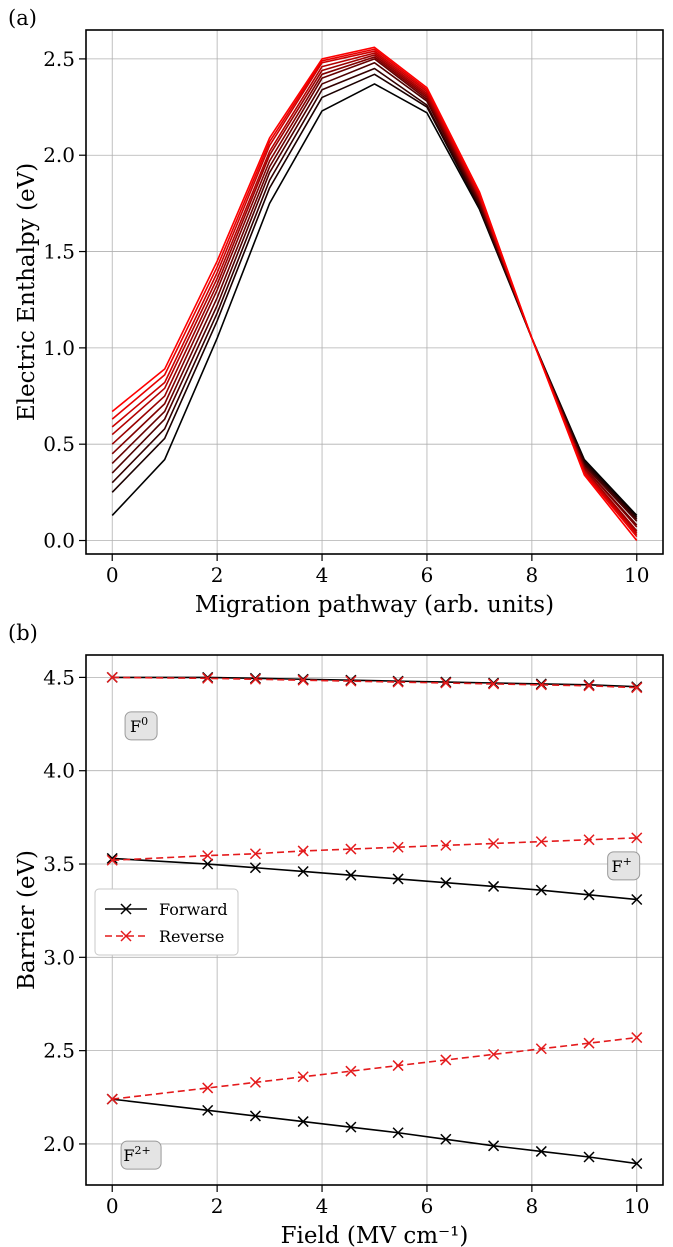 The height and width of the screenshot is (1247, 673). What do you see at coordinates (22, 18) in the screenshot?
I see `panel-label: (a)` at bounding box center [22, 18].